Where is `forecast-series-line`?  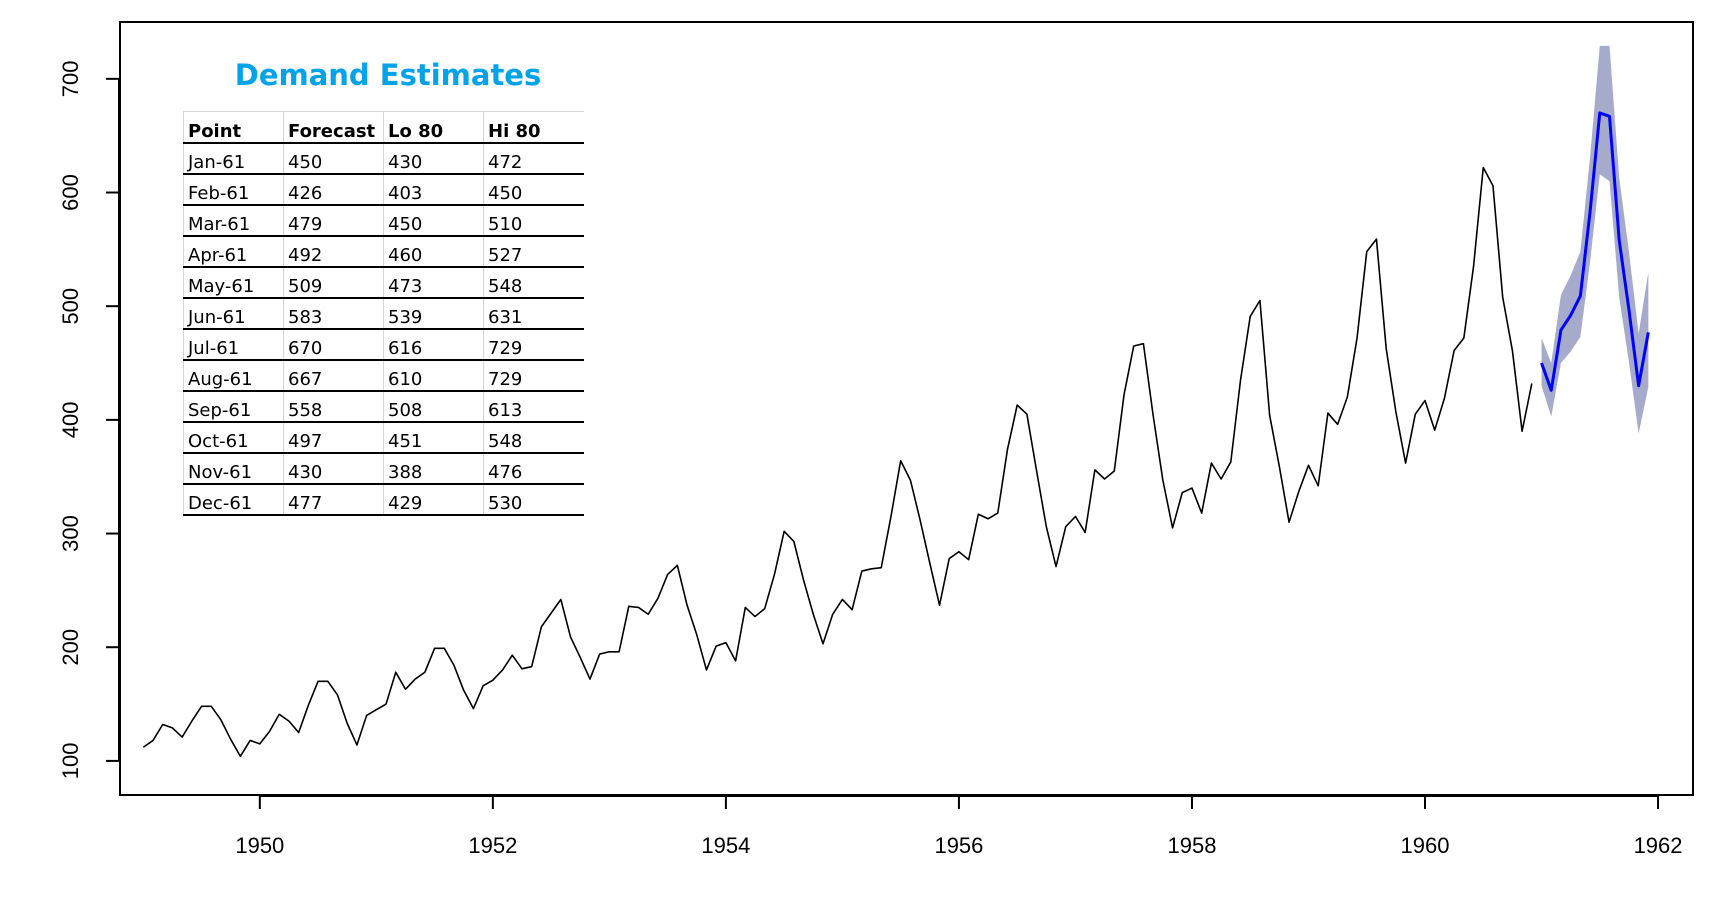
forecast-series-line is located at coordinates (1595, 251).